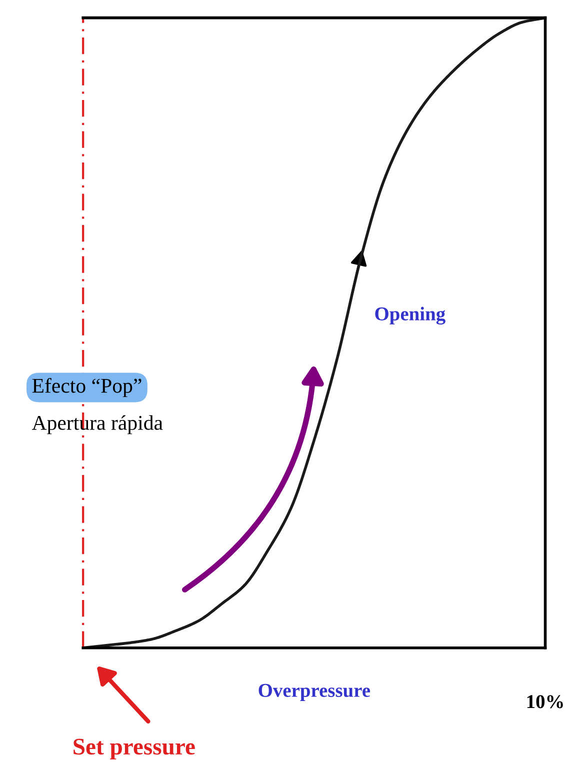 The height and width of the screenshot is (775, 577). Describe the element at coordinates (134, 749) in the screenshot. I see `text: Set pressure` at that location.